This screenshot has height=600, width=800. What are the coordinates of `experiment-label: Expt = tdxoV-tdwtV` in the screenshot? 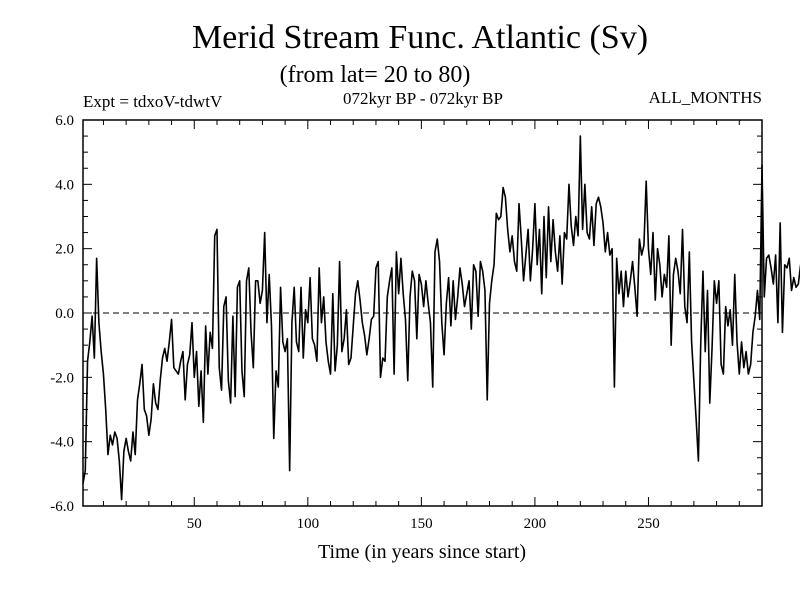 It's located at (153, 101).